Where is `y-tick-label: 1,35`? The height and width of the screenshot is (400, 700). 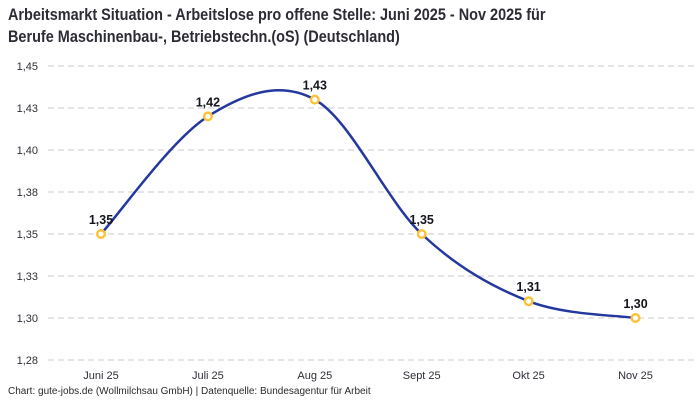 y-tick-label: 1,35 is located at coordinates (27, 235).